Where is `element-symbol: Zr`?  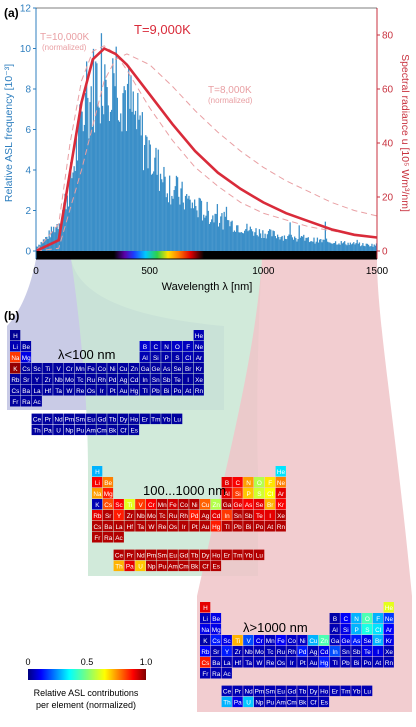
element-symbol: Zr is located at coordinates (130, 516).